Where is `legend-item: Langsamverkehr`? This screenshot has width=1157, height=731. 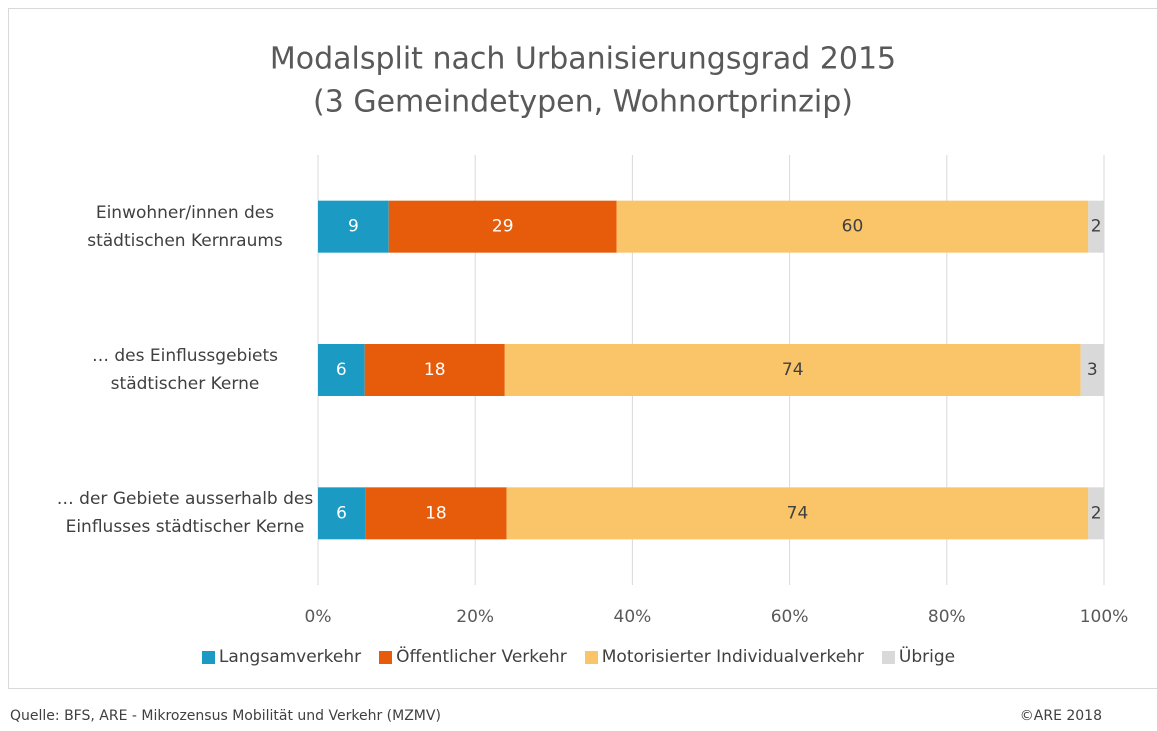 legend-item: Langsamverkehr is located at coordinates (281, 657).